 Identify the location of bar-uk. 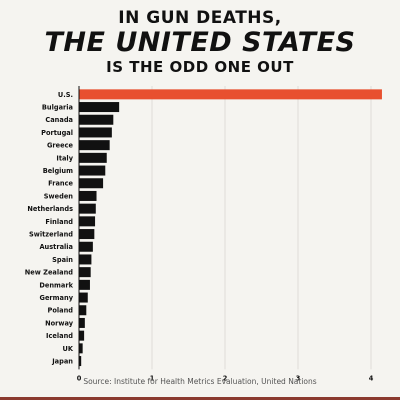
(81, 348).